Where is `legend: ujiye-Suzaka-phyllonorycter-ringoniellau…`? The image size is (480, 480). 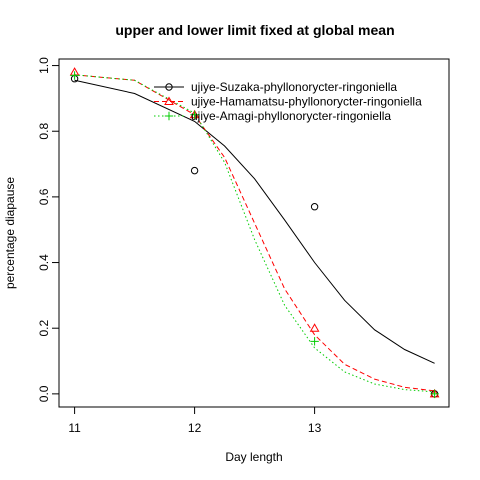 legend: ujiye-Suzaka-phyllonorycter-ringoniellau… is located at coordinates (288, 101).